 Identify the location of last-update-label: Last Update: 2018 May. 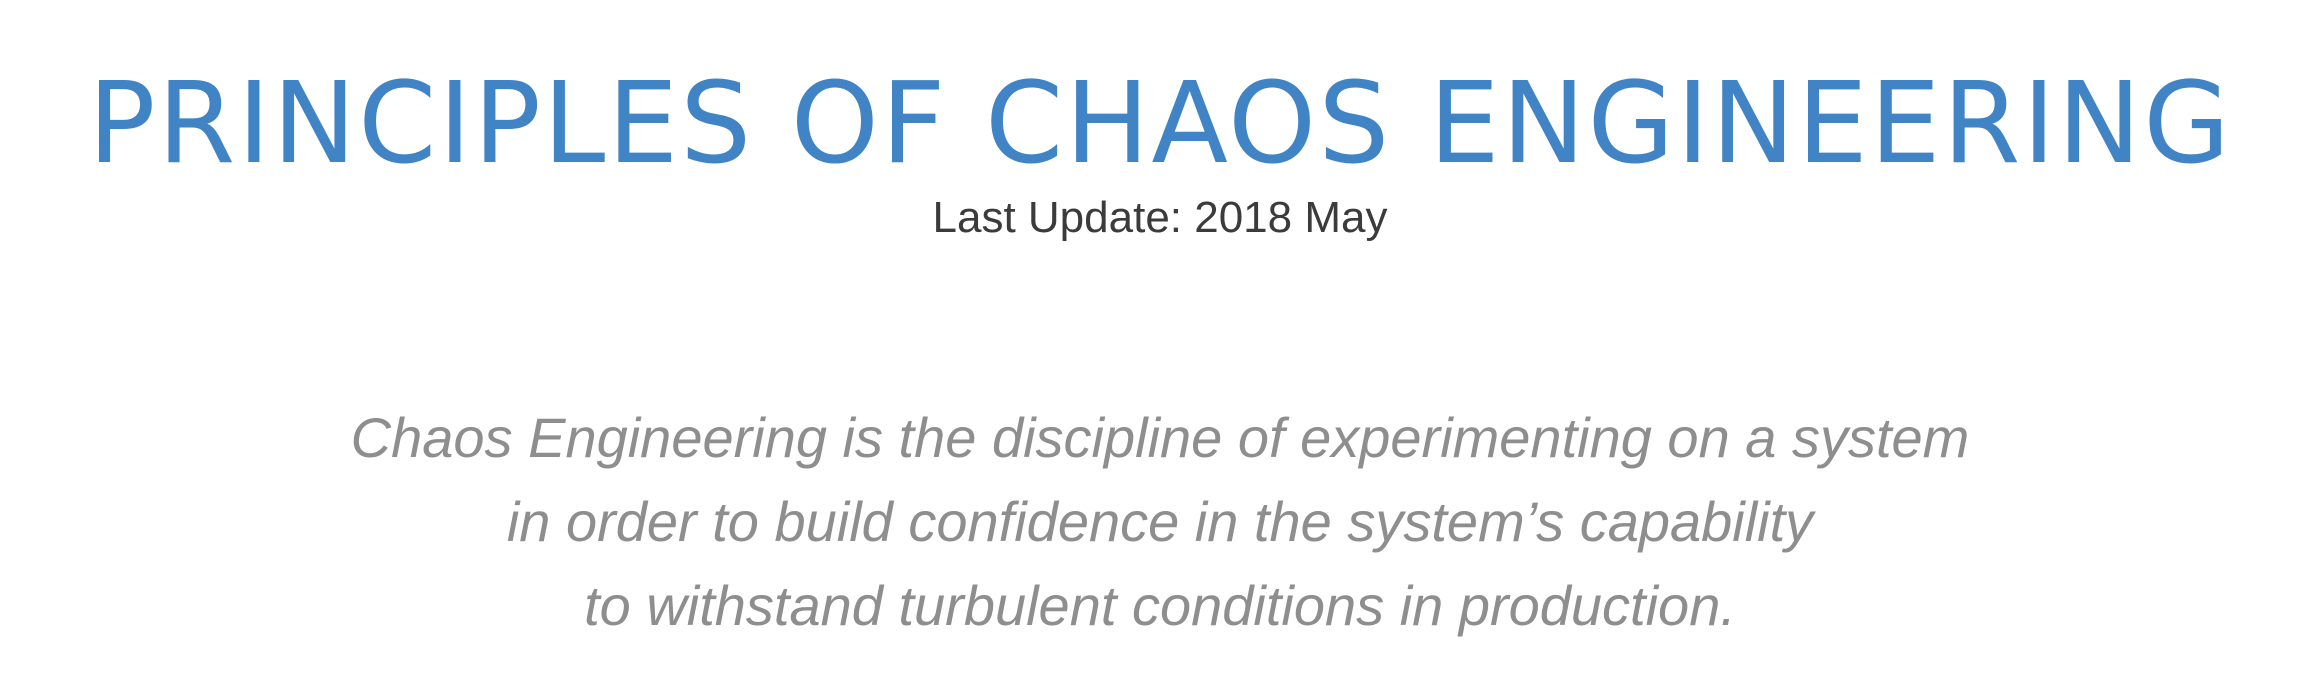
(1160, 217).